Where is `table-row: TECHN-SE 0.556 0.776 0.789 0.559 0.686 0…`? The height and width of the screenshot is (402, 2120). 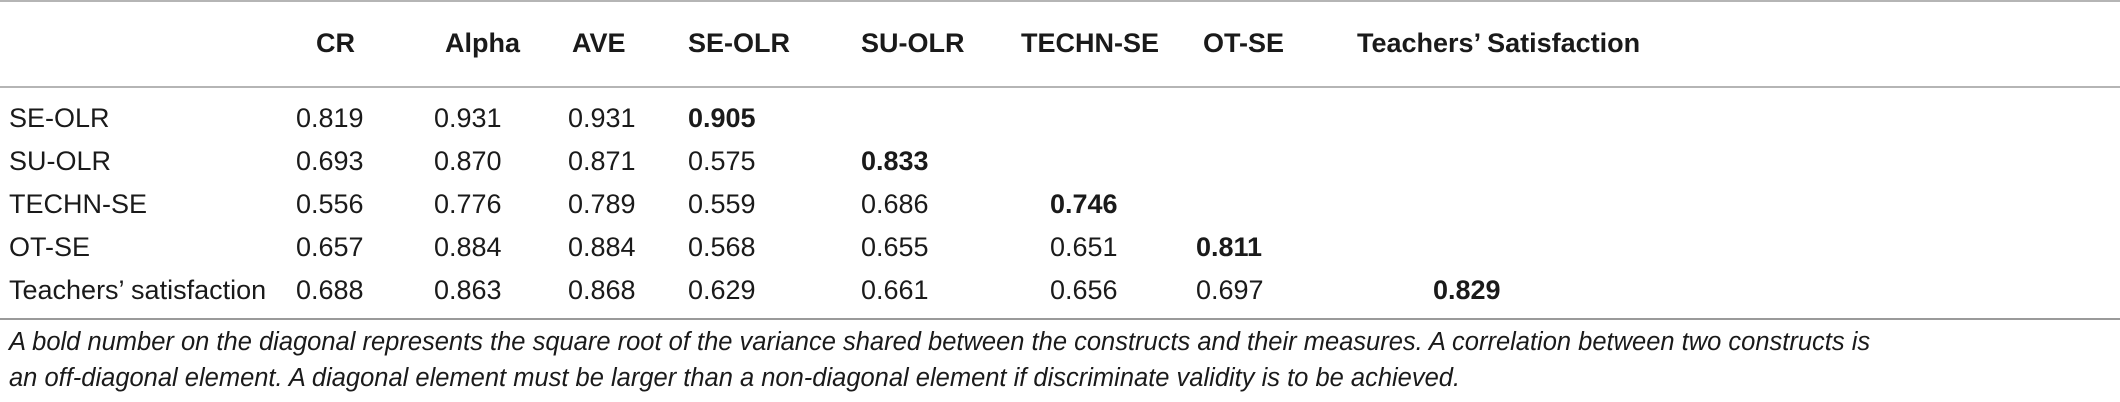
table-row: TECHN-SE 0.556 0.776 0.789 0.559 0.686 0… is located at coordinates (1060, 204).